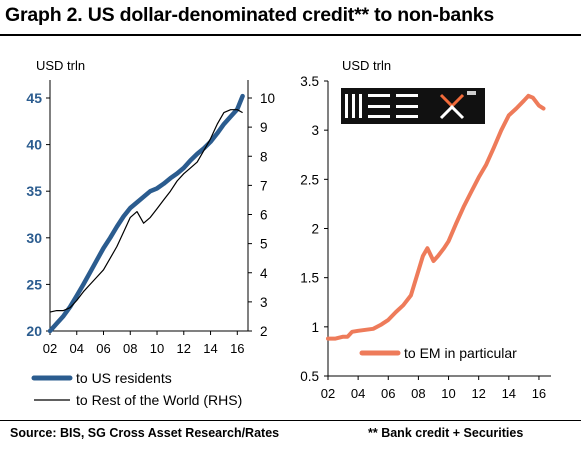 Image resolution: width=581 pixels, height=458 pixels. I want to click on x-tick-label: 04, so click(77, 348).